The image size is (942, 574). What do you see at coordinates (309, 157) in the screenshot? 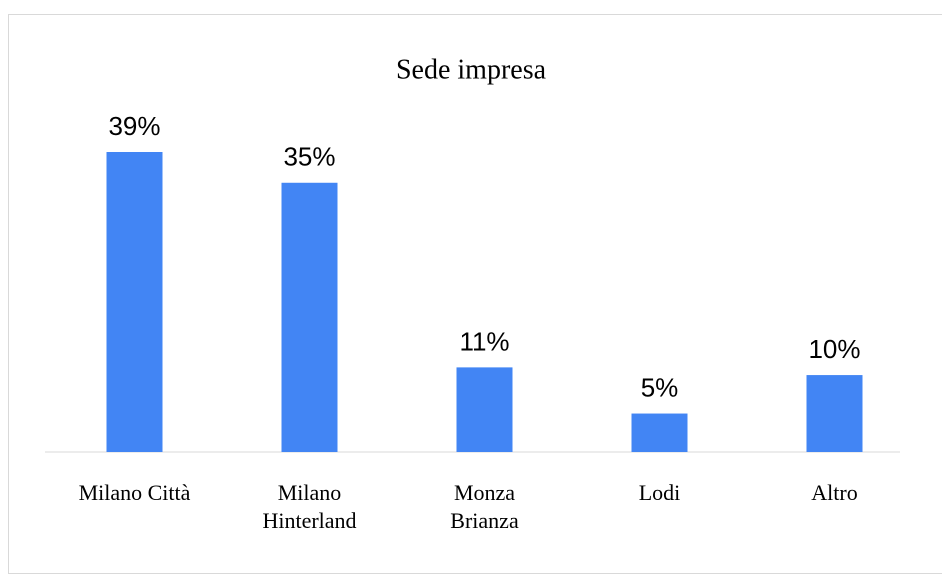
I see `value-label: 35%` at bounding box center [309, 157].